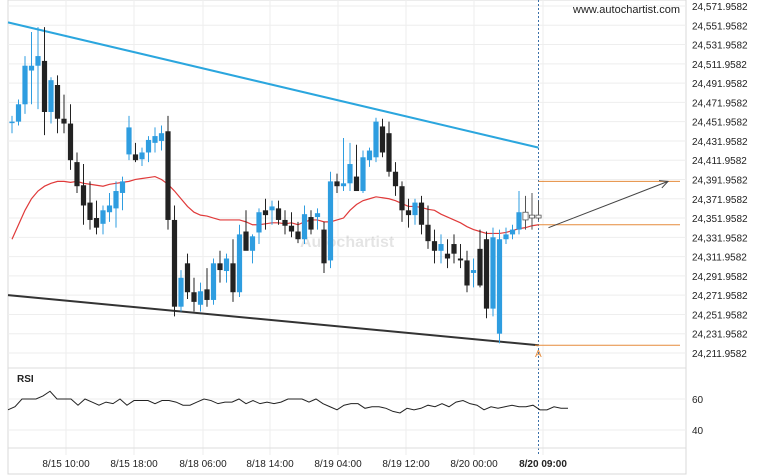 The image size is (760, 475). Describe the element at coordinates (626, 10) in the screenshot. I see `watermark-url: www.autochartist.com` at that location.